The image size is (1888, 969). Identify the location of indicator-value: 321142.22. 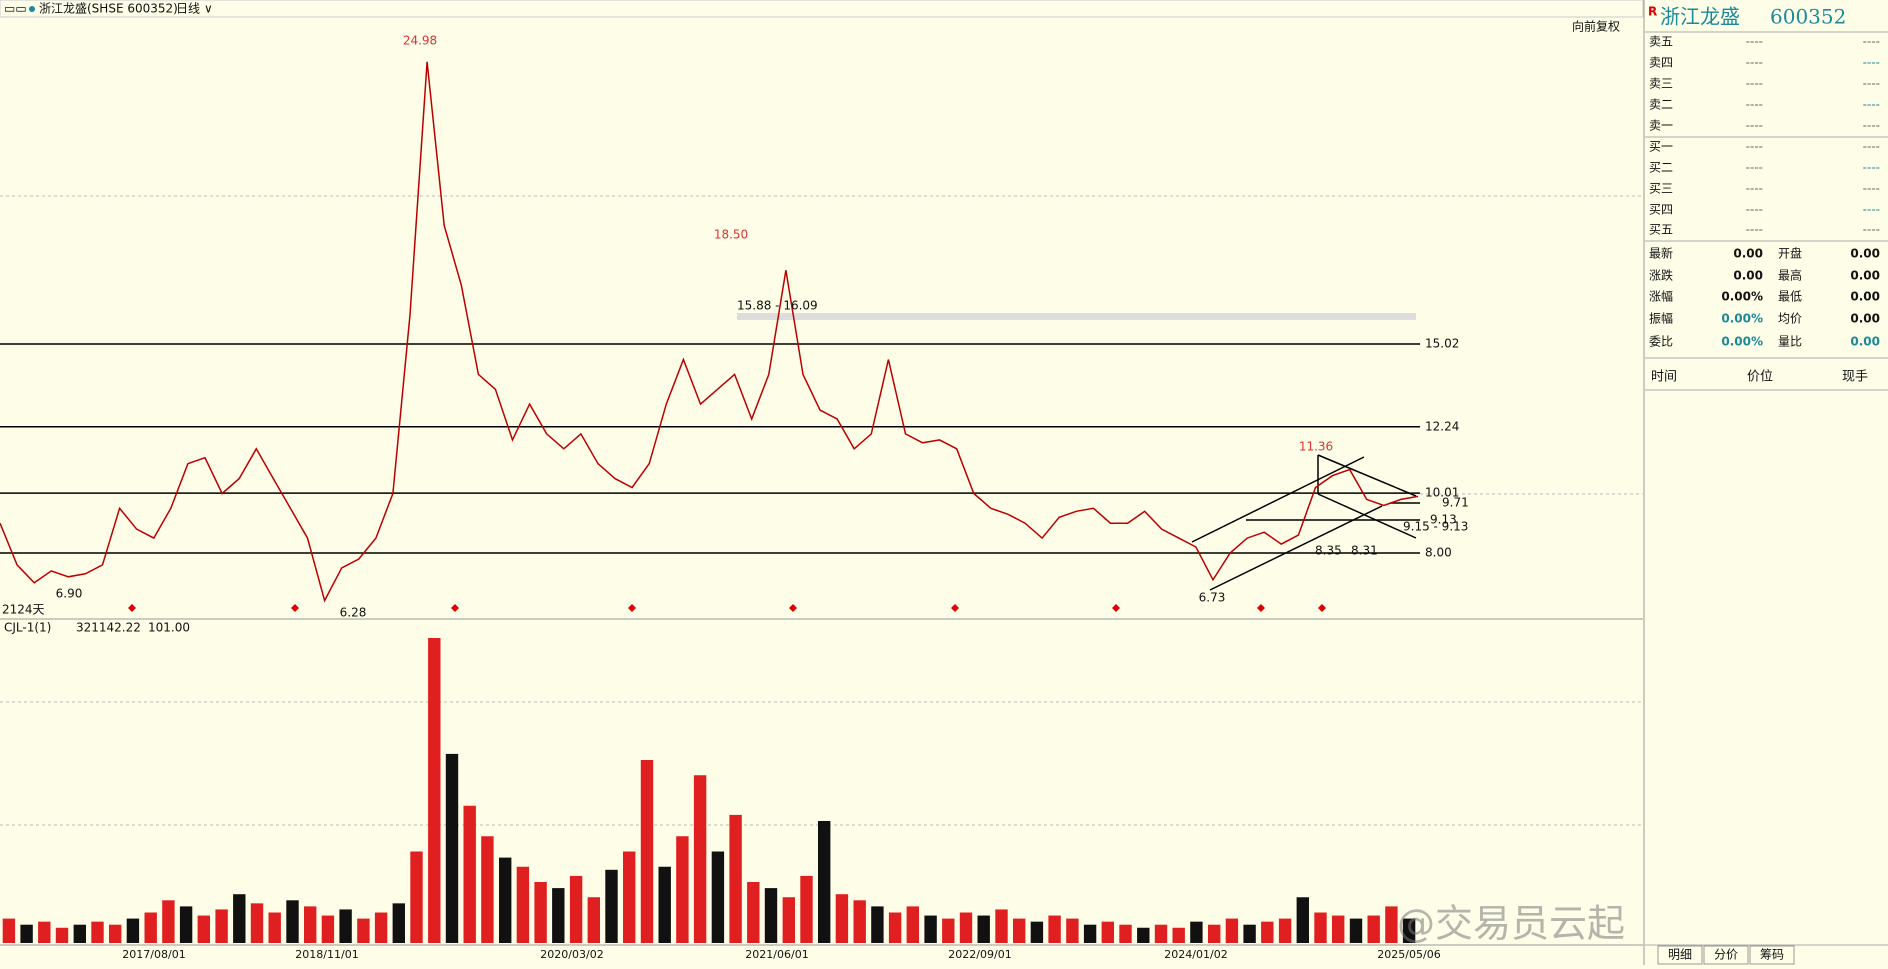
(108, 628).